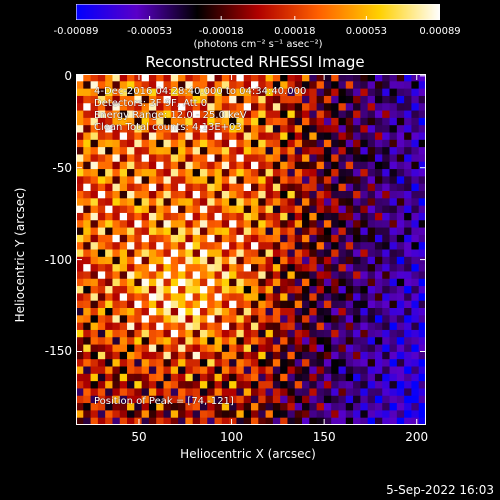 Image resolution: width=500 pixels, height=500 pixels. What do you see at coordinates (258, 12) in the screenshot?
I see `colorbar-gradient` at bounding box center [258, 12].